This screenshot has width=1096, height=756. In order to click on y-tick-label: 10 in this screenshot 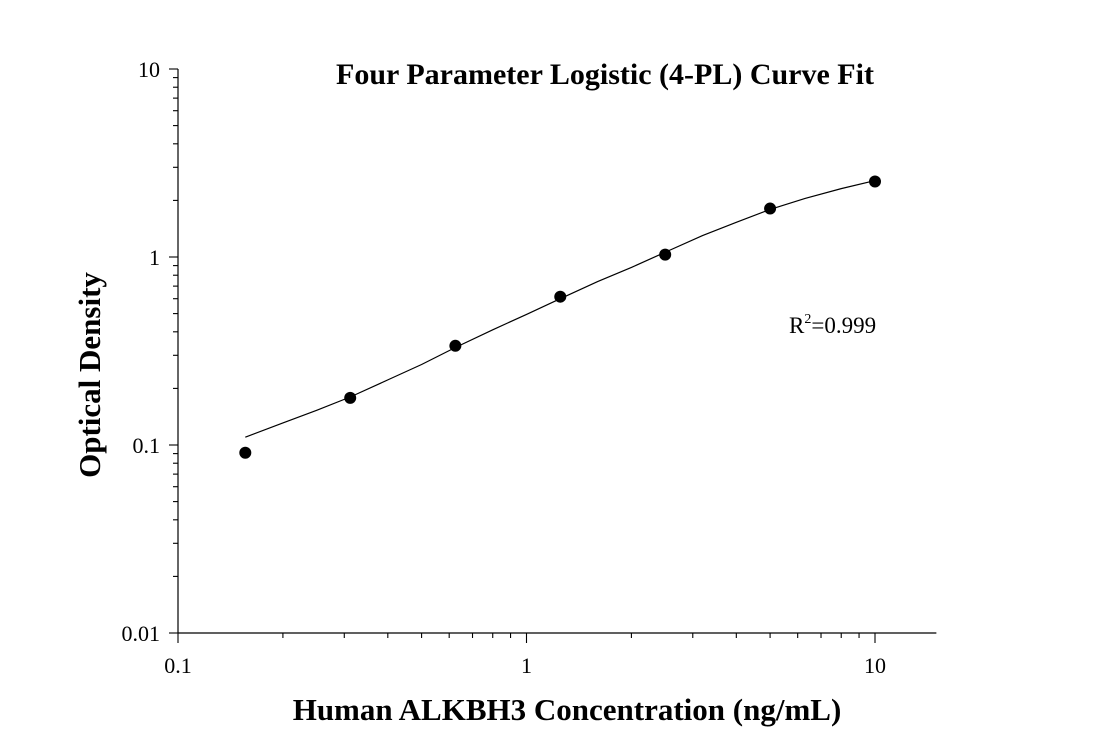, I will do `click(149, 69)`.